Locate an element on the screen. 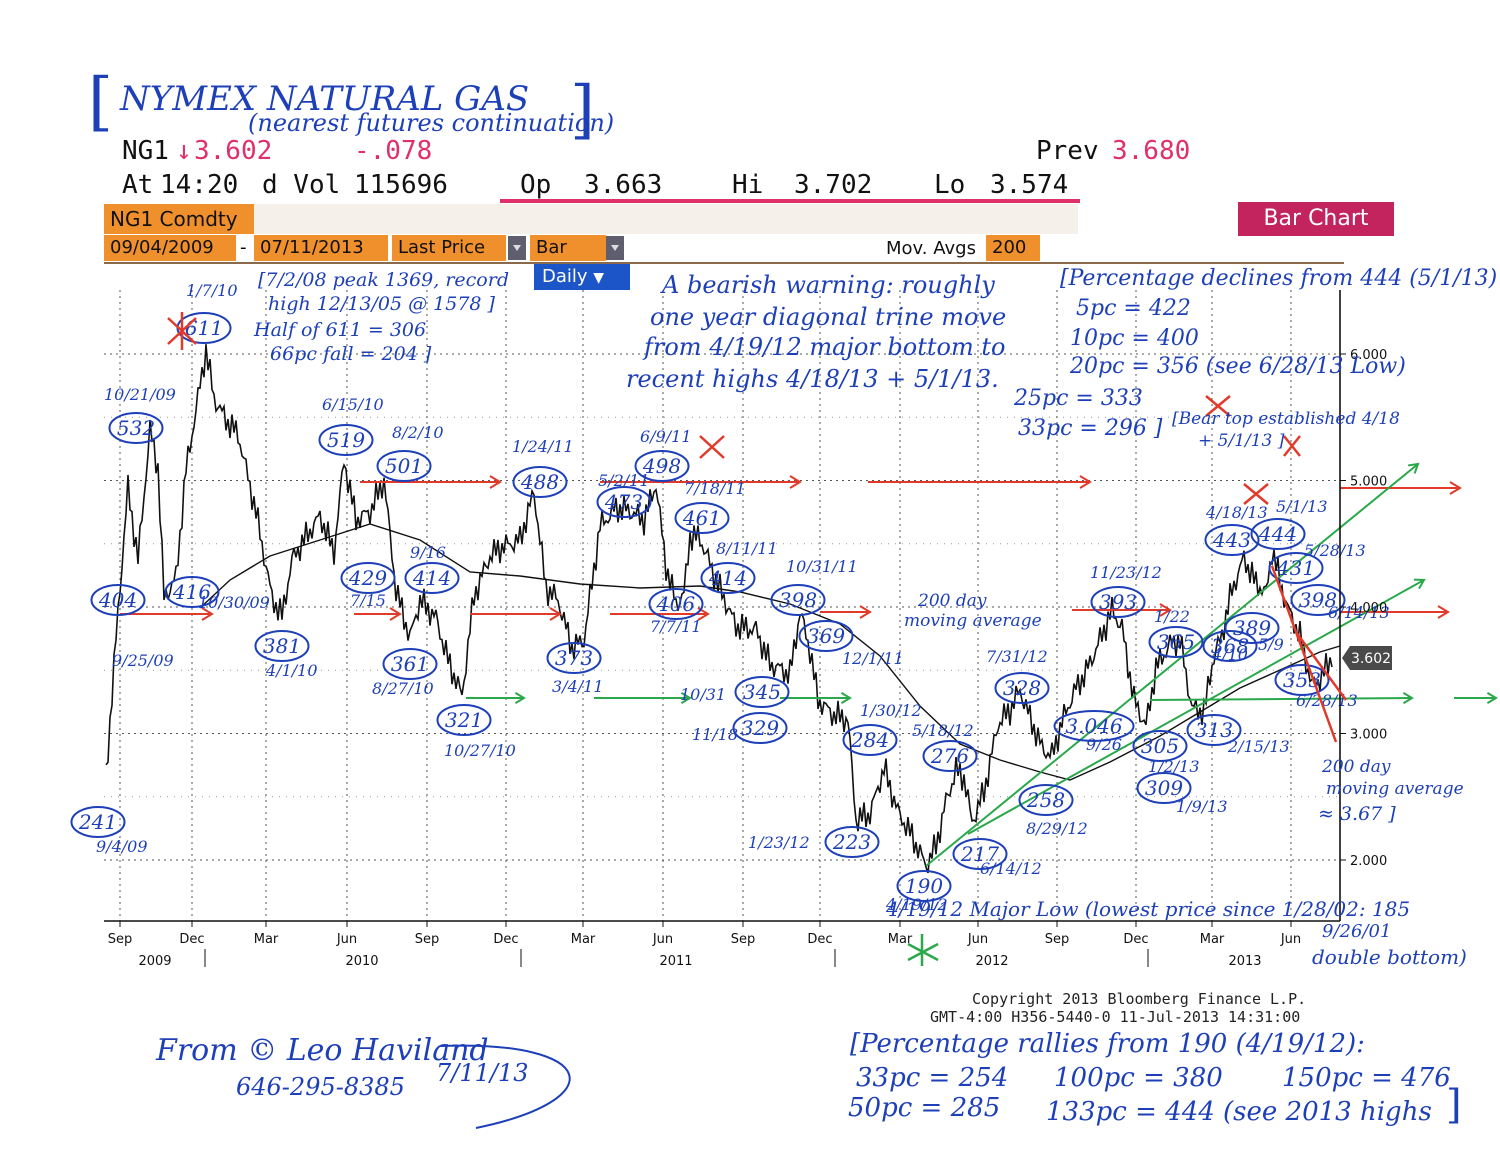 The height and width of the screenshot is (1159, 1500). bear-top-note-line2: + 5/1/13 ] is located at coordinates (1241, 441).